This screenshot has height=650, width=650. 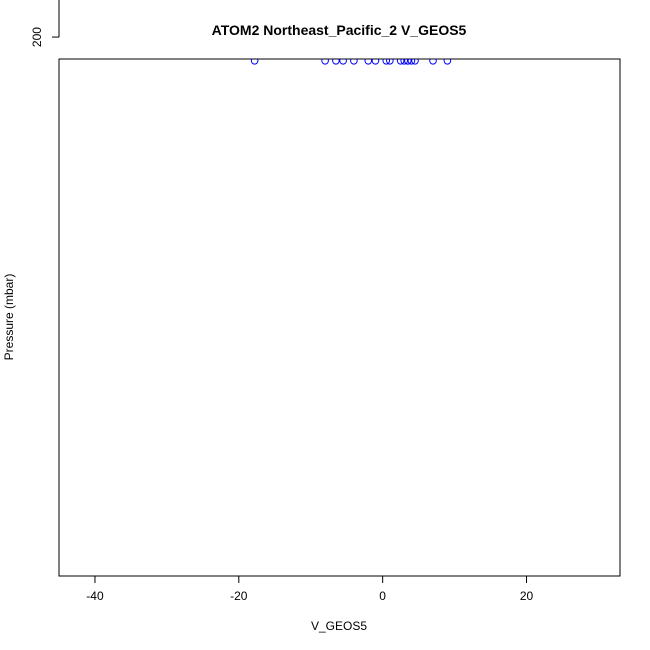 I want to click on x-tick-label: -40, so click(x=95, y=596).